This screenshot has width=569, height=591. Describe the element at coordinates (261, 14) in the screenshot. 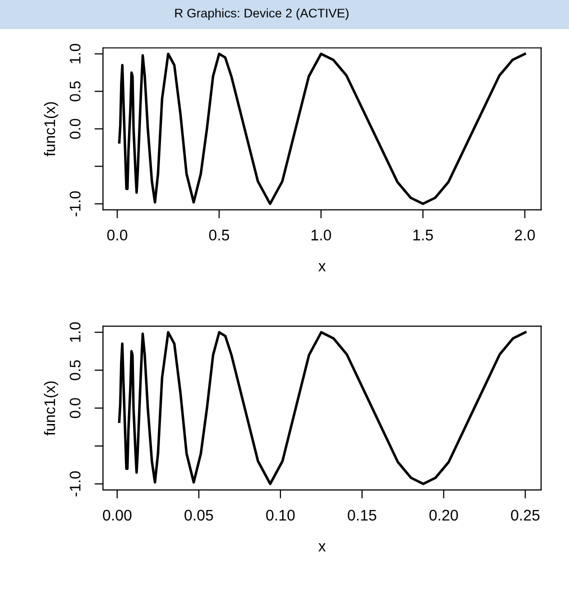

I see `text: R Graphics: Device 2 (ACTIVE)` at that location.